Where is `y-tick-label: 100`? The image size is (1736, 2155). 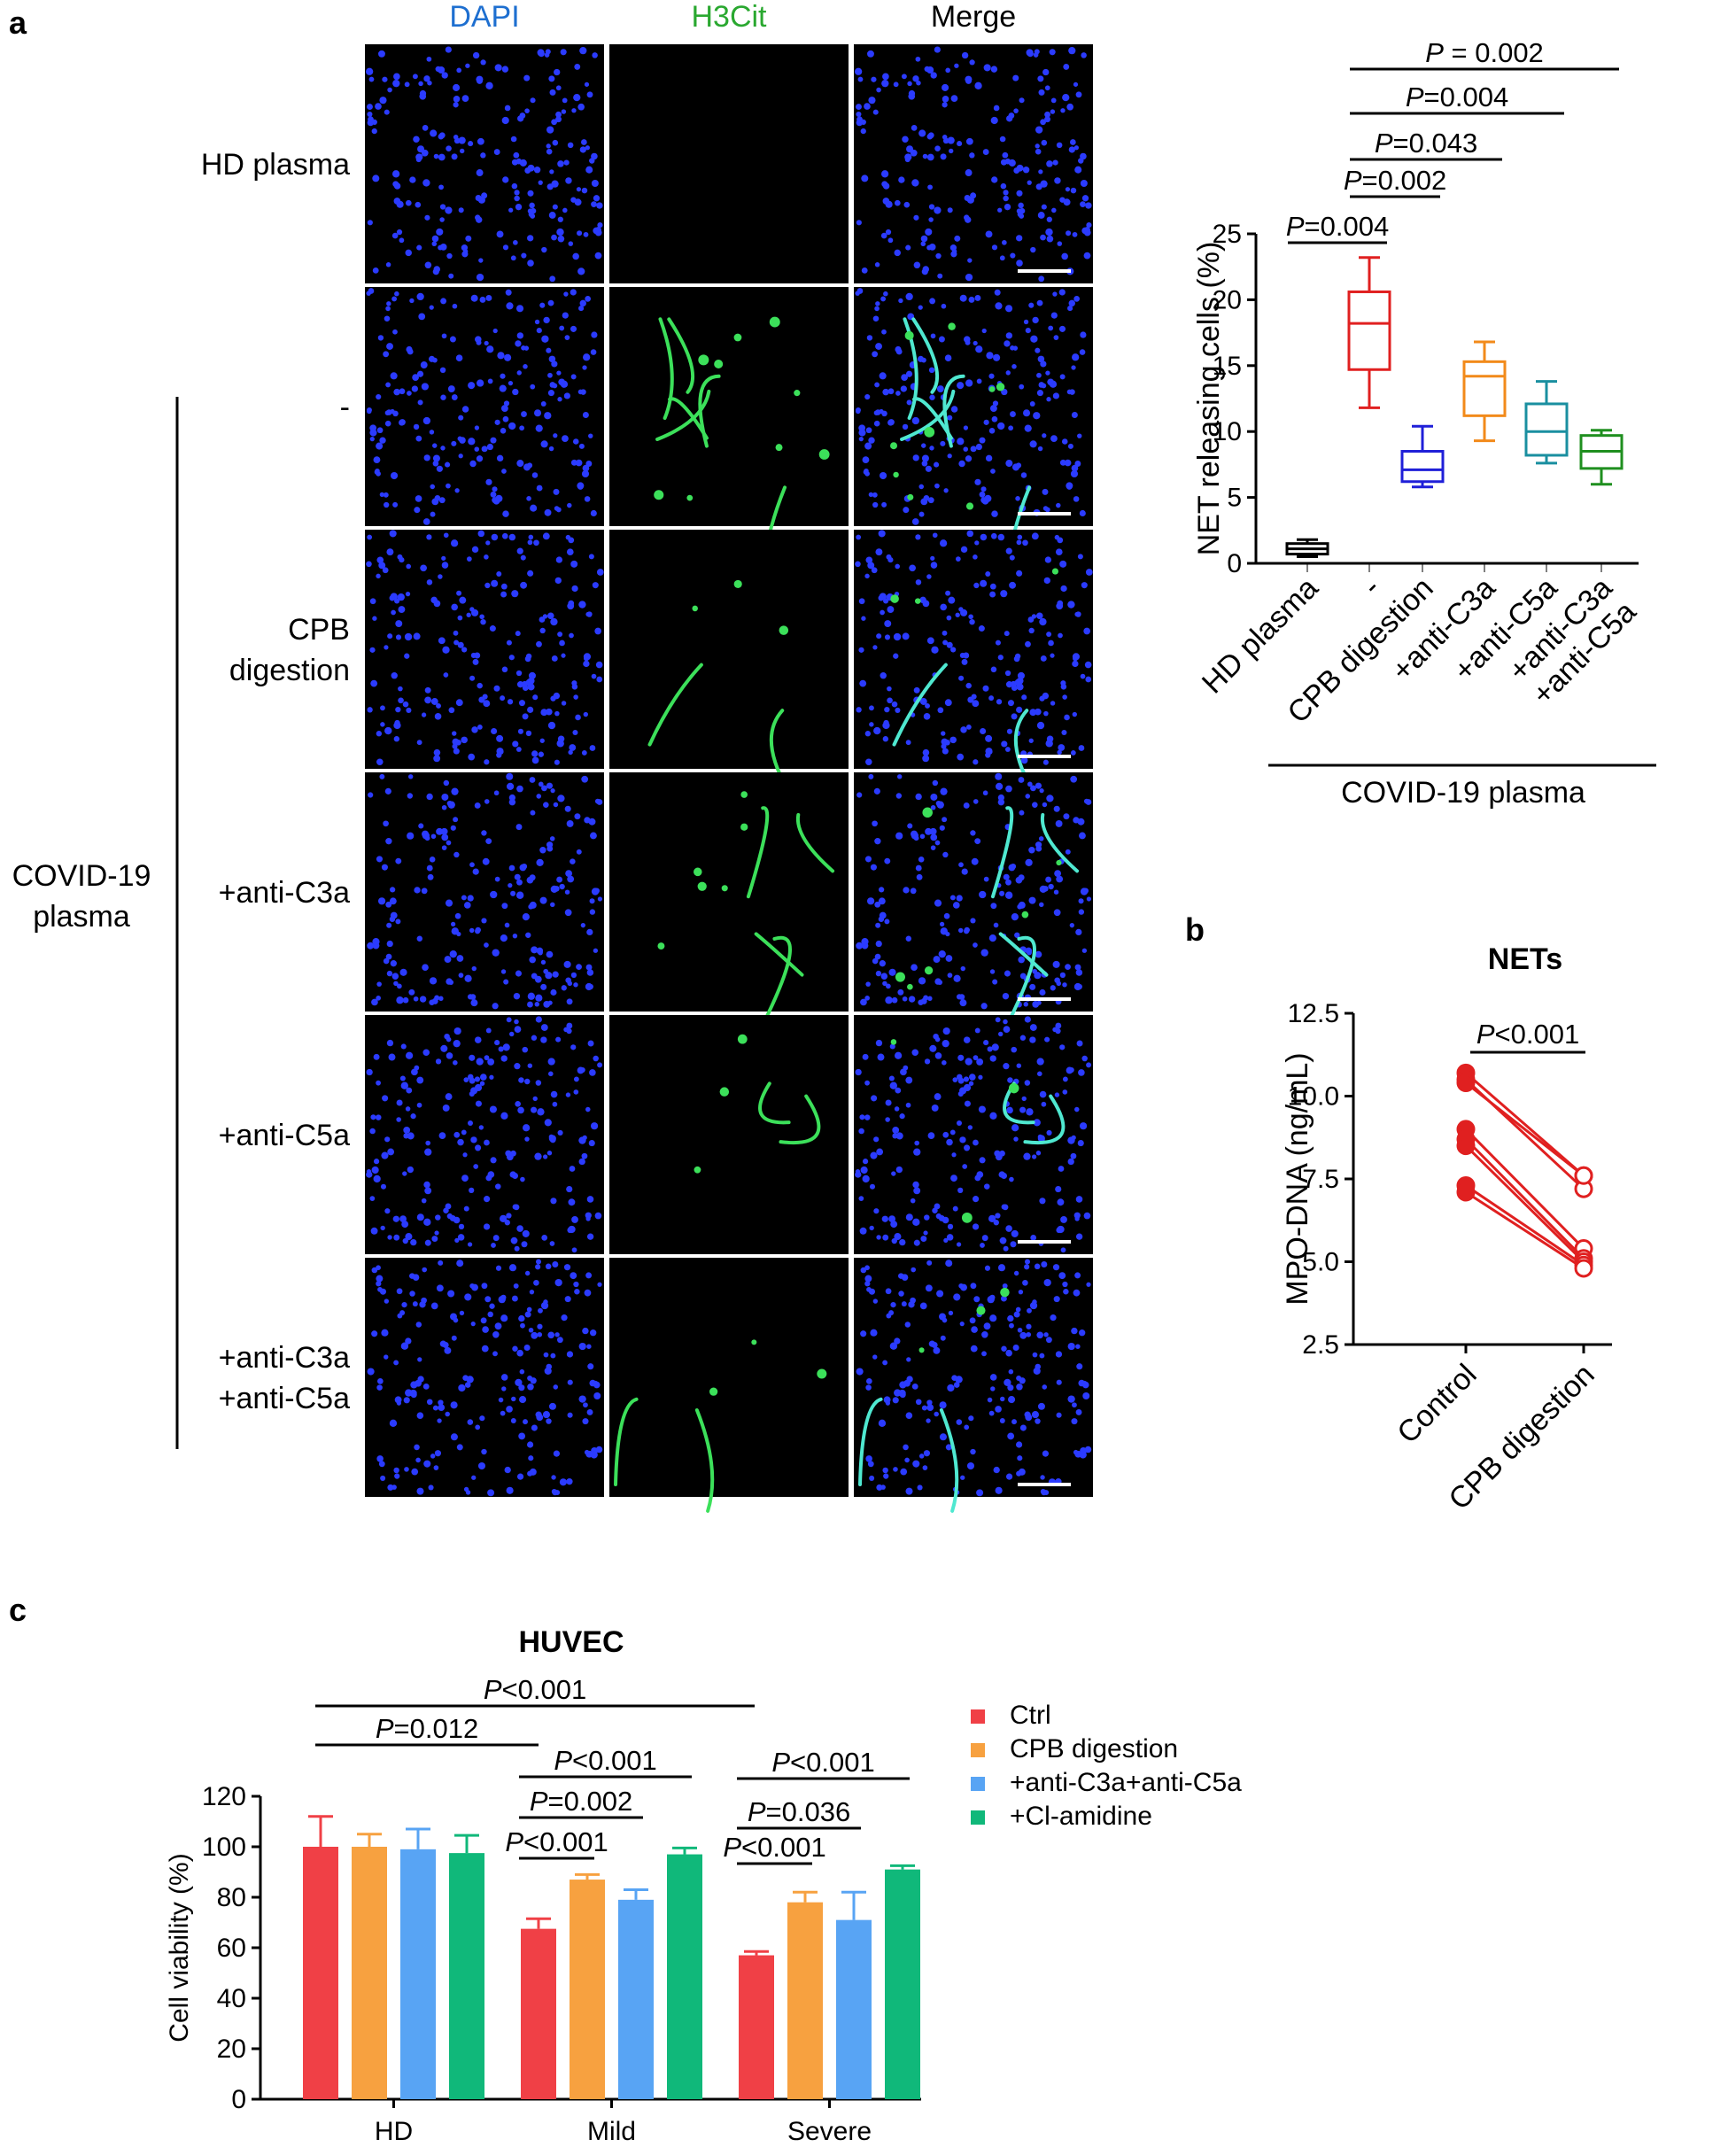 y-tick-label: 100 is located at coordinates (224, 1847).